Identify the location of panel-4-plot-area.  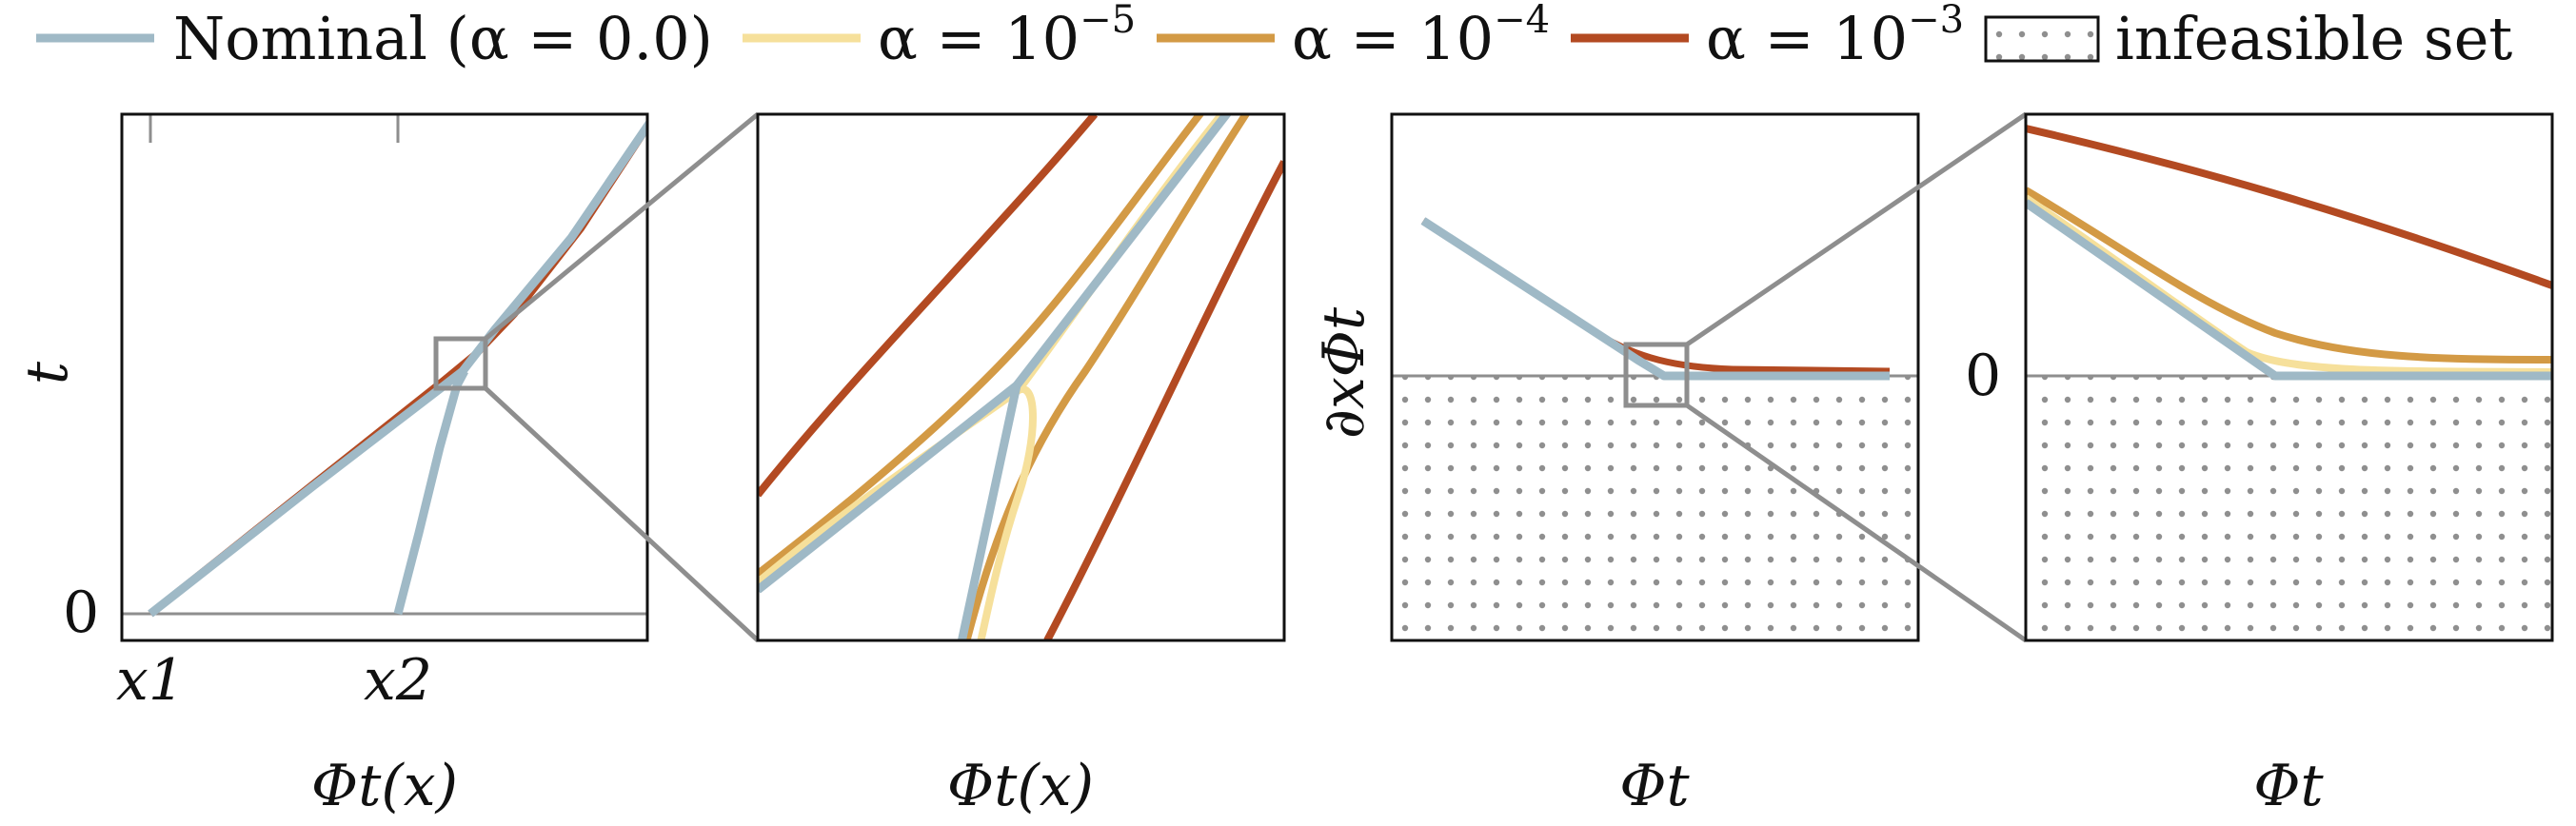
(2289, 253).